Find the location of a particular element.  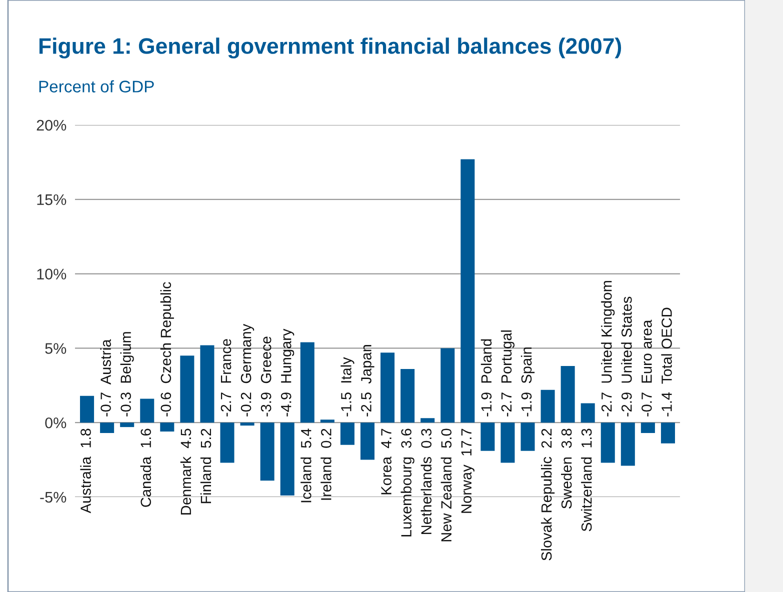

chart-title: Figure 1: General government financial balances (2007) is located at coordinates (330, 48).